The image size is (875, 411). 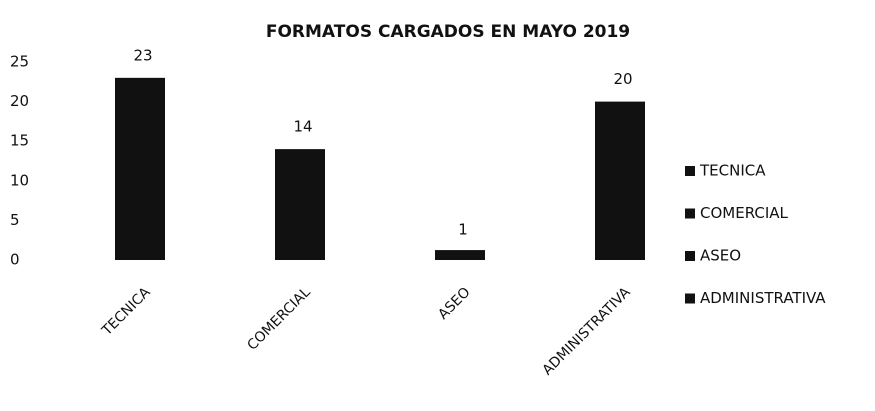 I want to click on data-label: 20, so click(x=622, y=79).